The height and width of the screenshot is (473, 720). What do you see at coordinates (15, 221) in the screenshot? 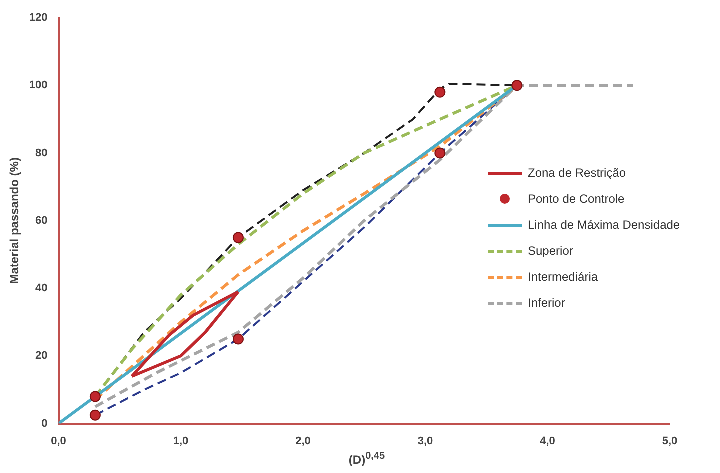
I see `y-axis-title: Material passando (%)` at bounding box center [15, 221].